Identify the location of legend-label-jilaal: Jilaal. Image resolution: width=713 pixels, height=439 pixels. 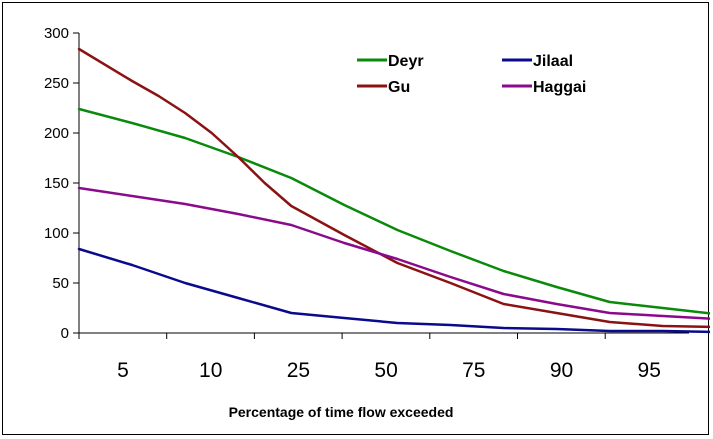
(553, 61).